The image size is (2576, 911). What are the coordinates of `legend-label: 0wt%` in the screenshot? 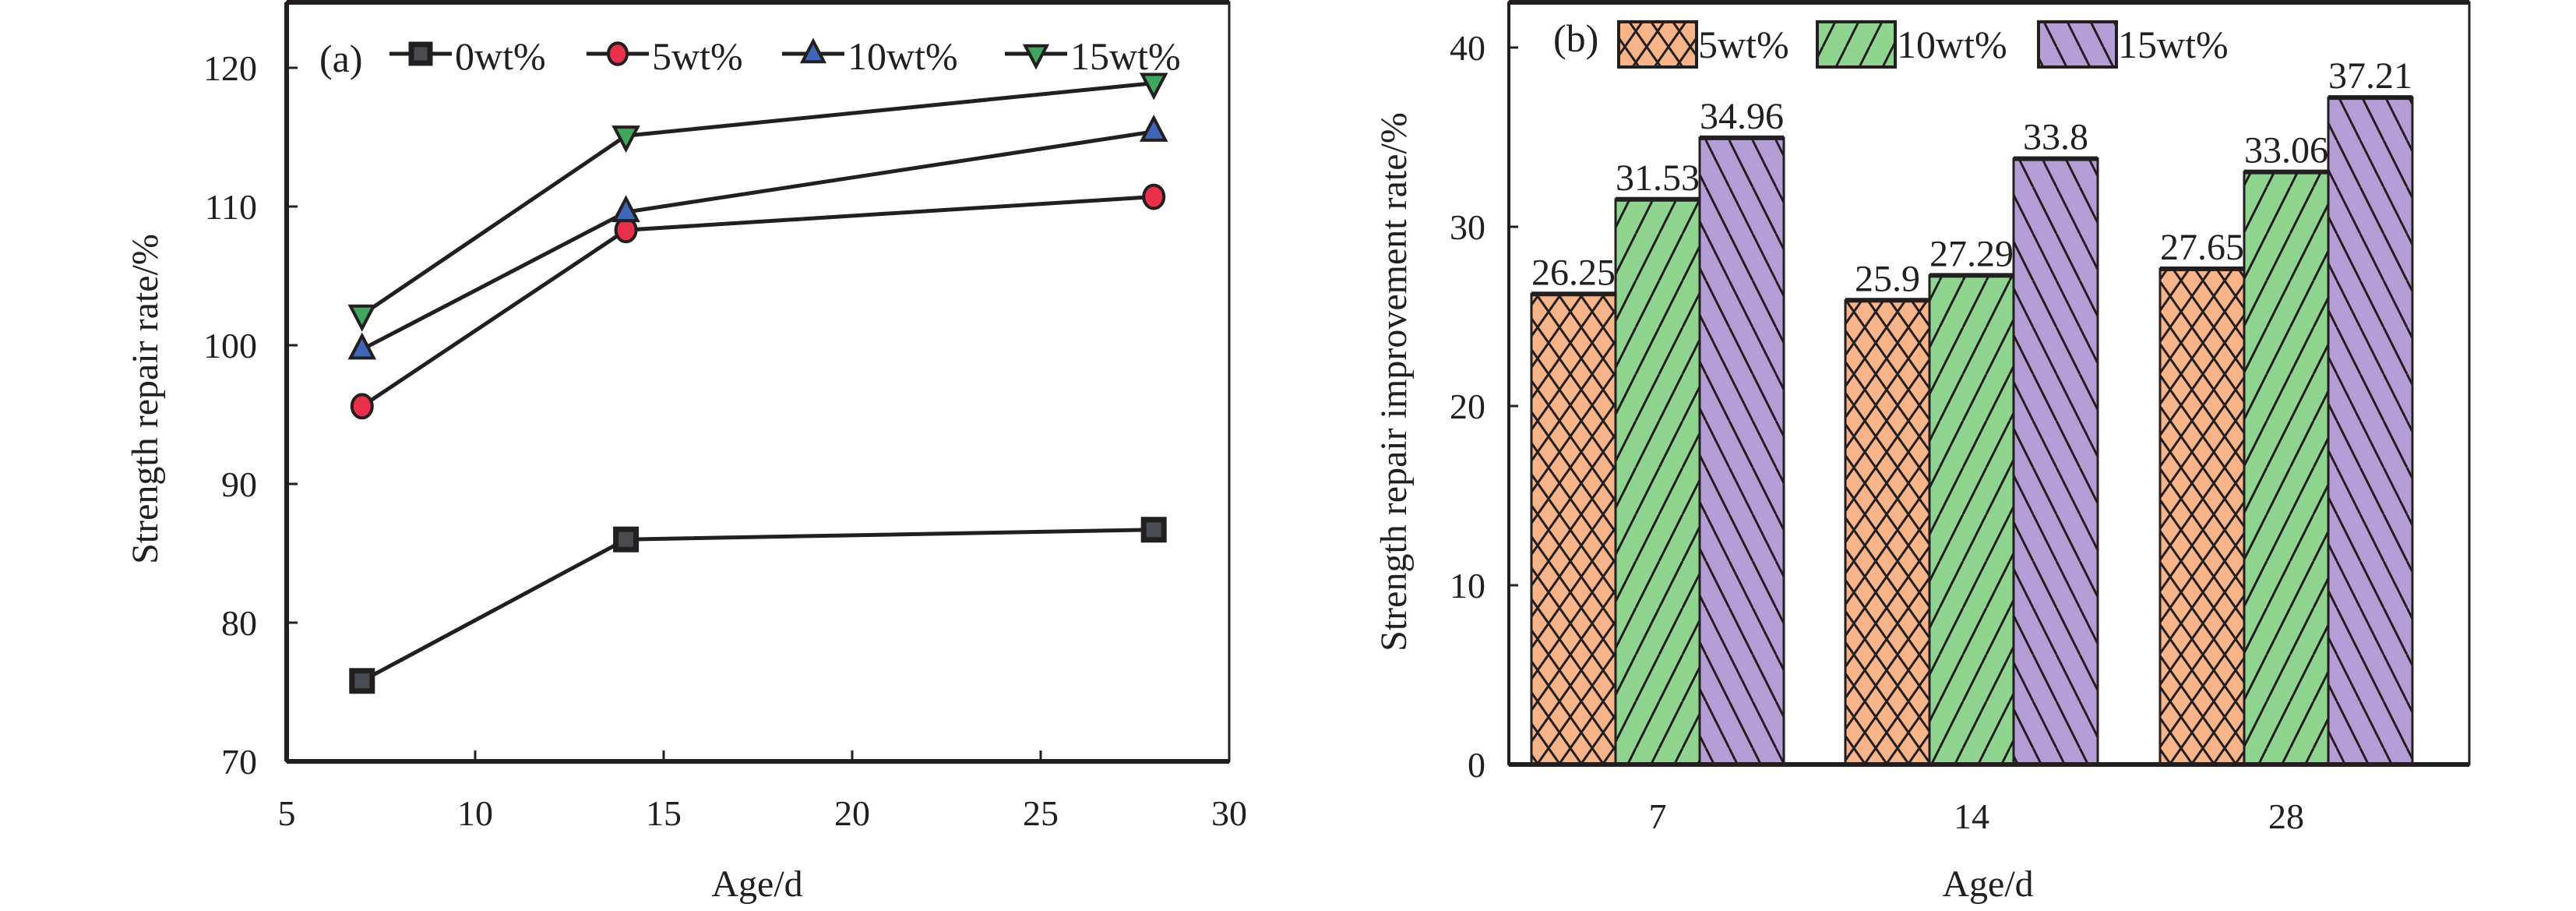 It's located at (500, 56).